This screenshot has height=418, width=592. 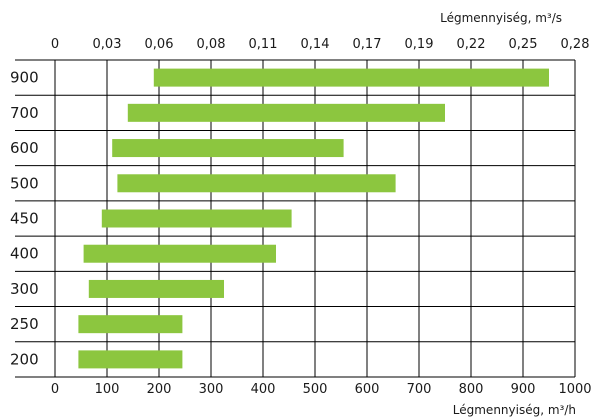 I want to click on x-tick-label-bottom: 500, so click(x=315, y=389).